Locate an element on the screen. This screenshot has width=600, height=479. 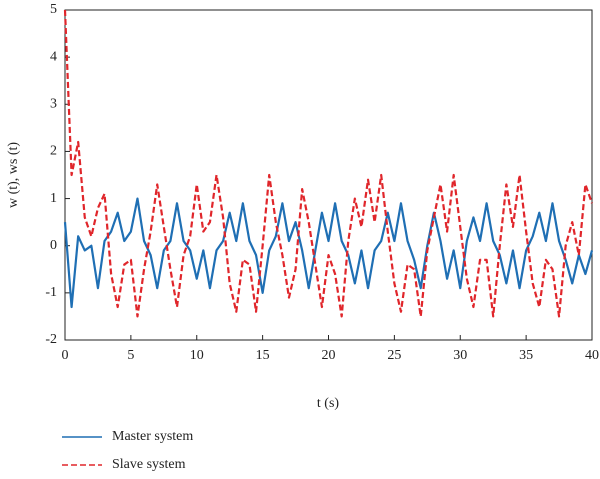
y-tick-label: 4 is located at coordinates (53, 56).